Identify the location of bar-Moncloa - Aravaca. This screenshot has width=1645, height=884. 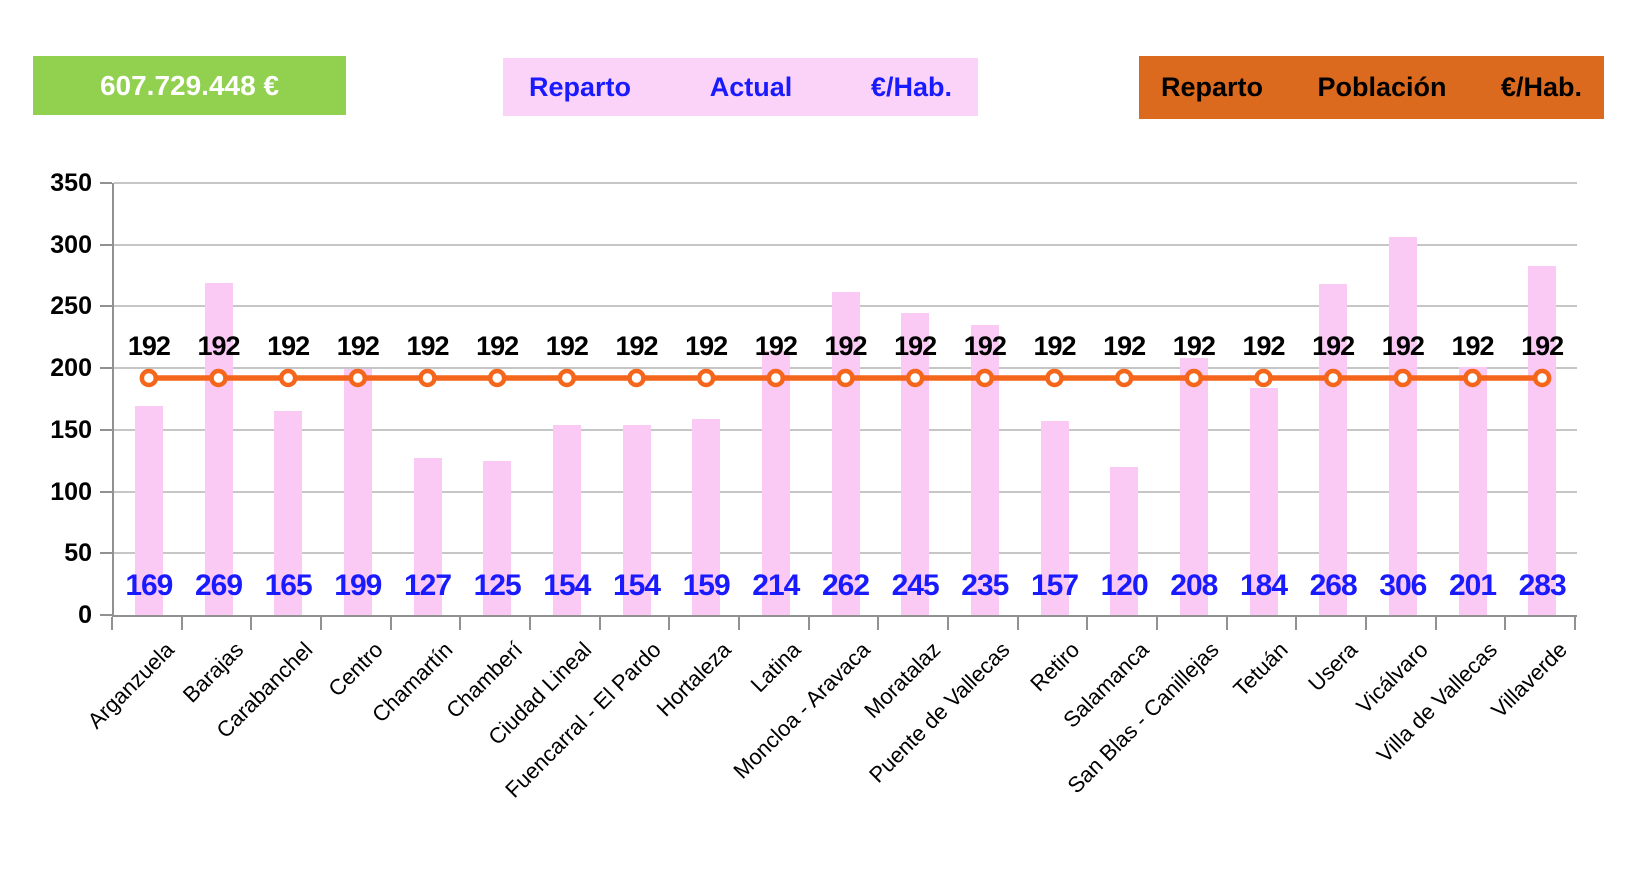
(845, 453).